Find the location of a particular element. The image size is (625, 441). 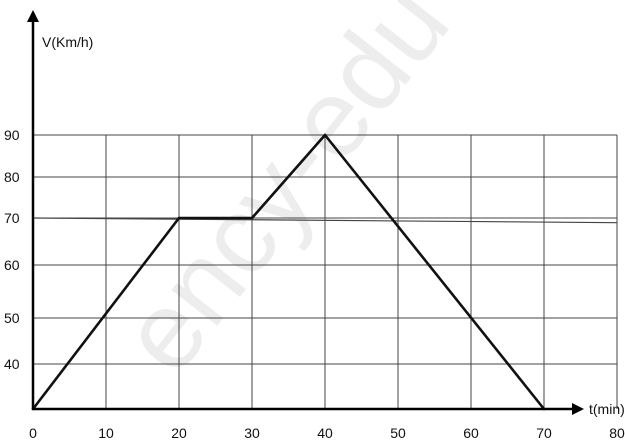

x-tick-label: 20 is located at coordinates (179, 433).